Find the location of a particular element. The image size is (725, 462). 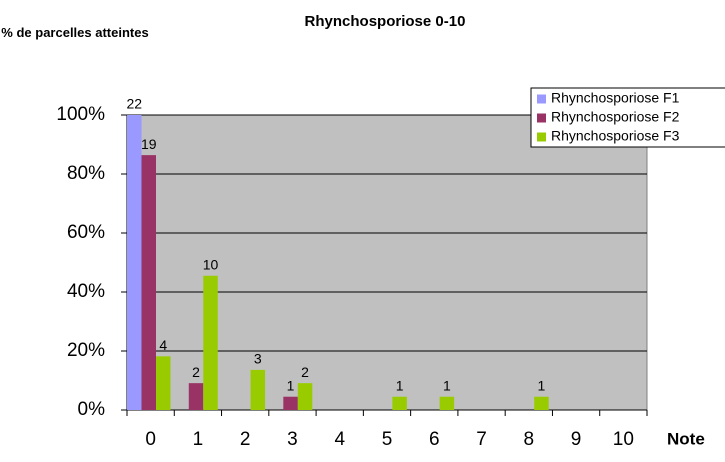

y-tick-label: 20% is located at coordinates (86, 350).